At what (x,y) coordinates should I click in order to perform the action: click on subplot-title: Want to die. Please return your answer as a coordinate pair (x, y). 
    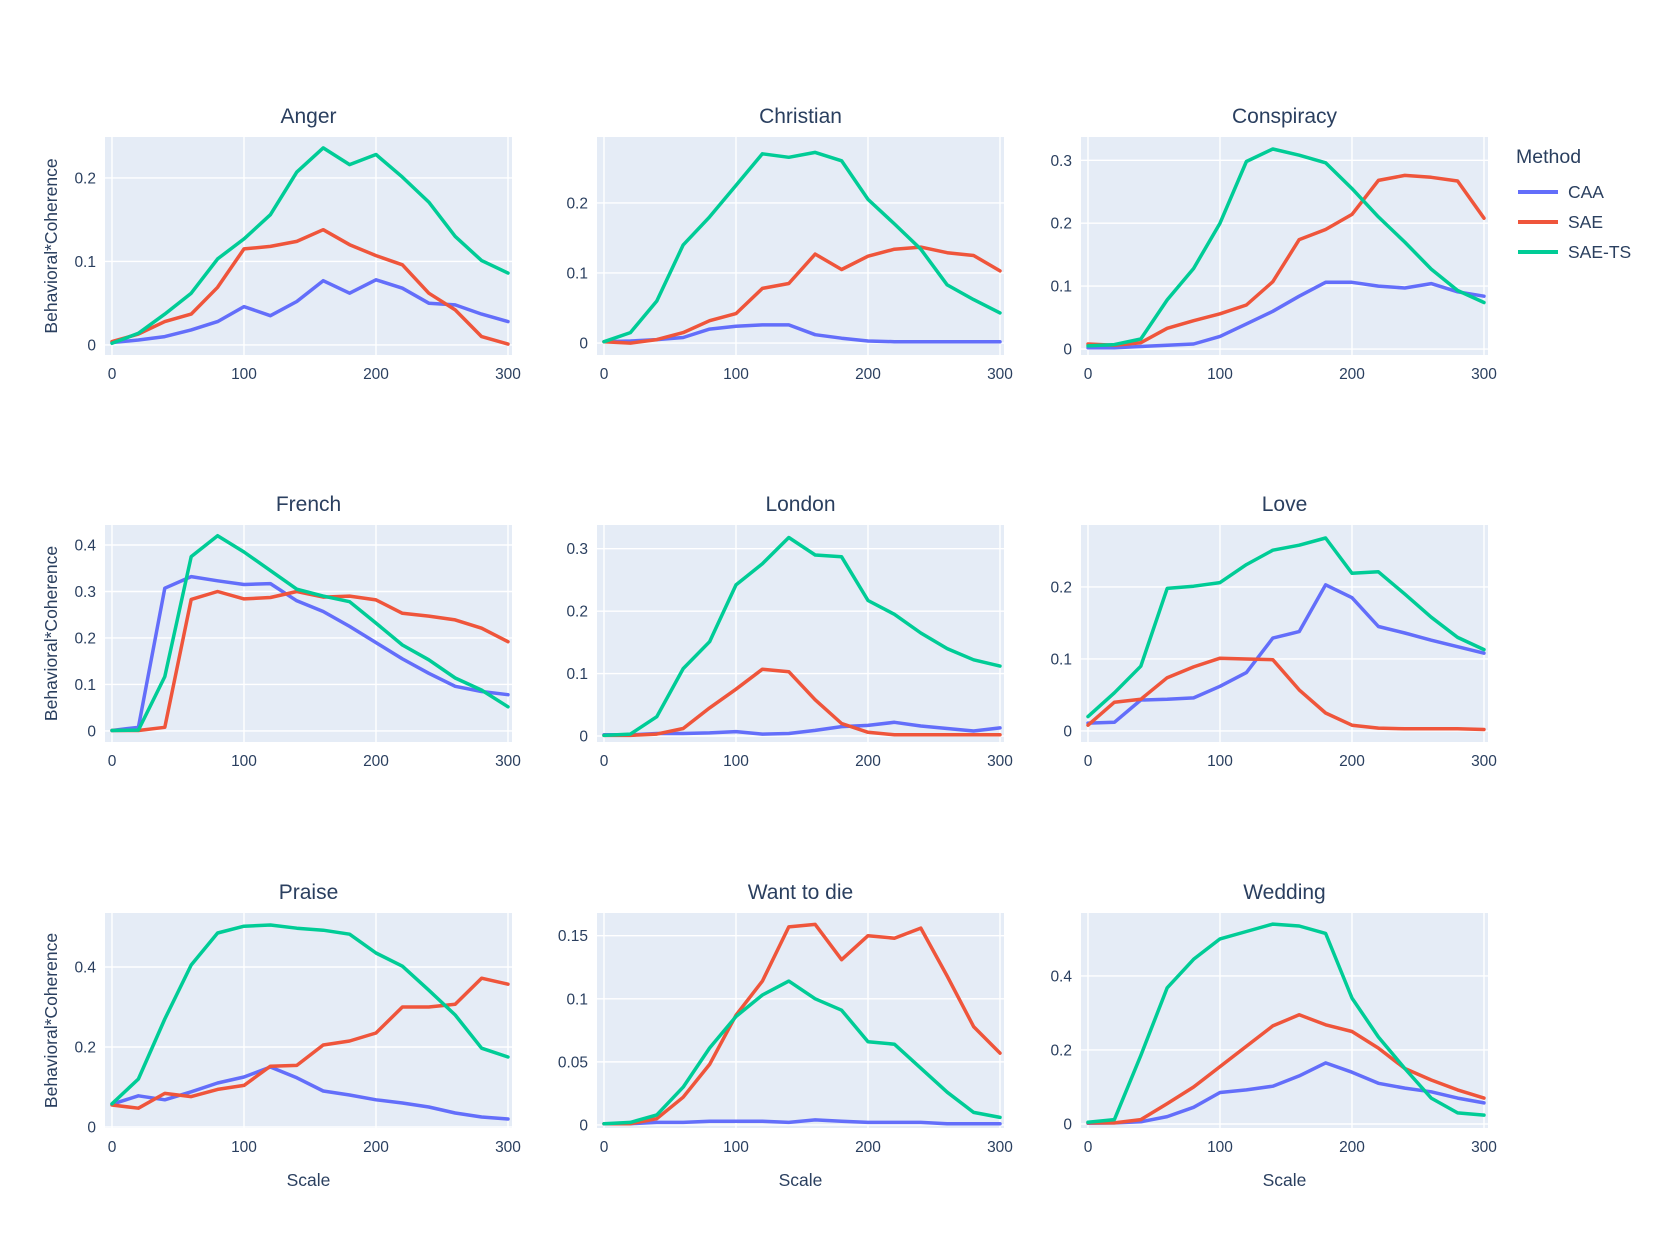
    Looking at the image, I should click on (800, 892).